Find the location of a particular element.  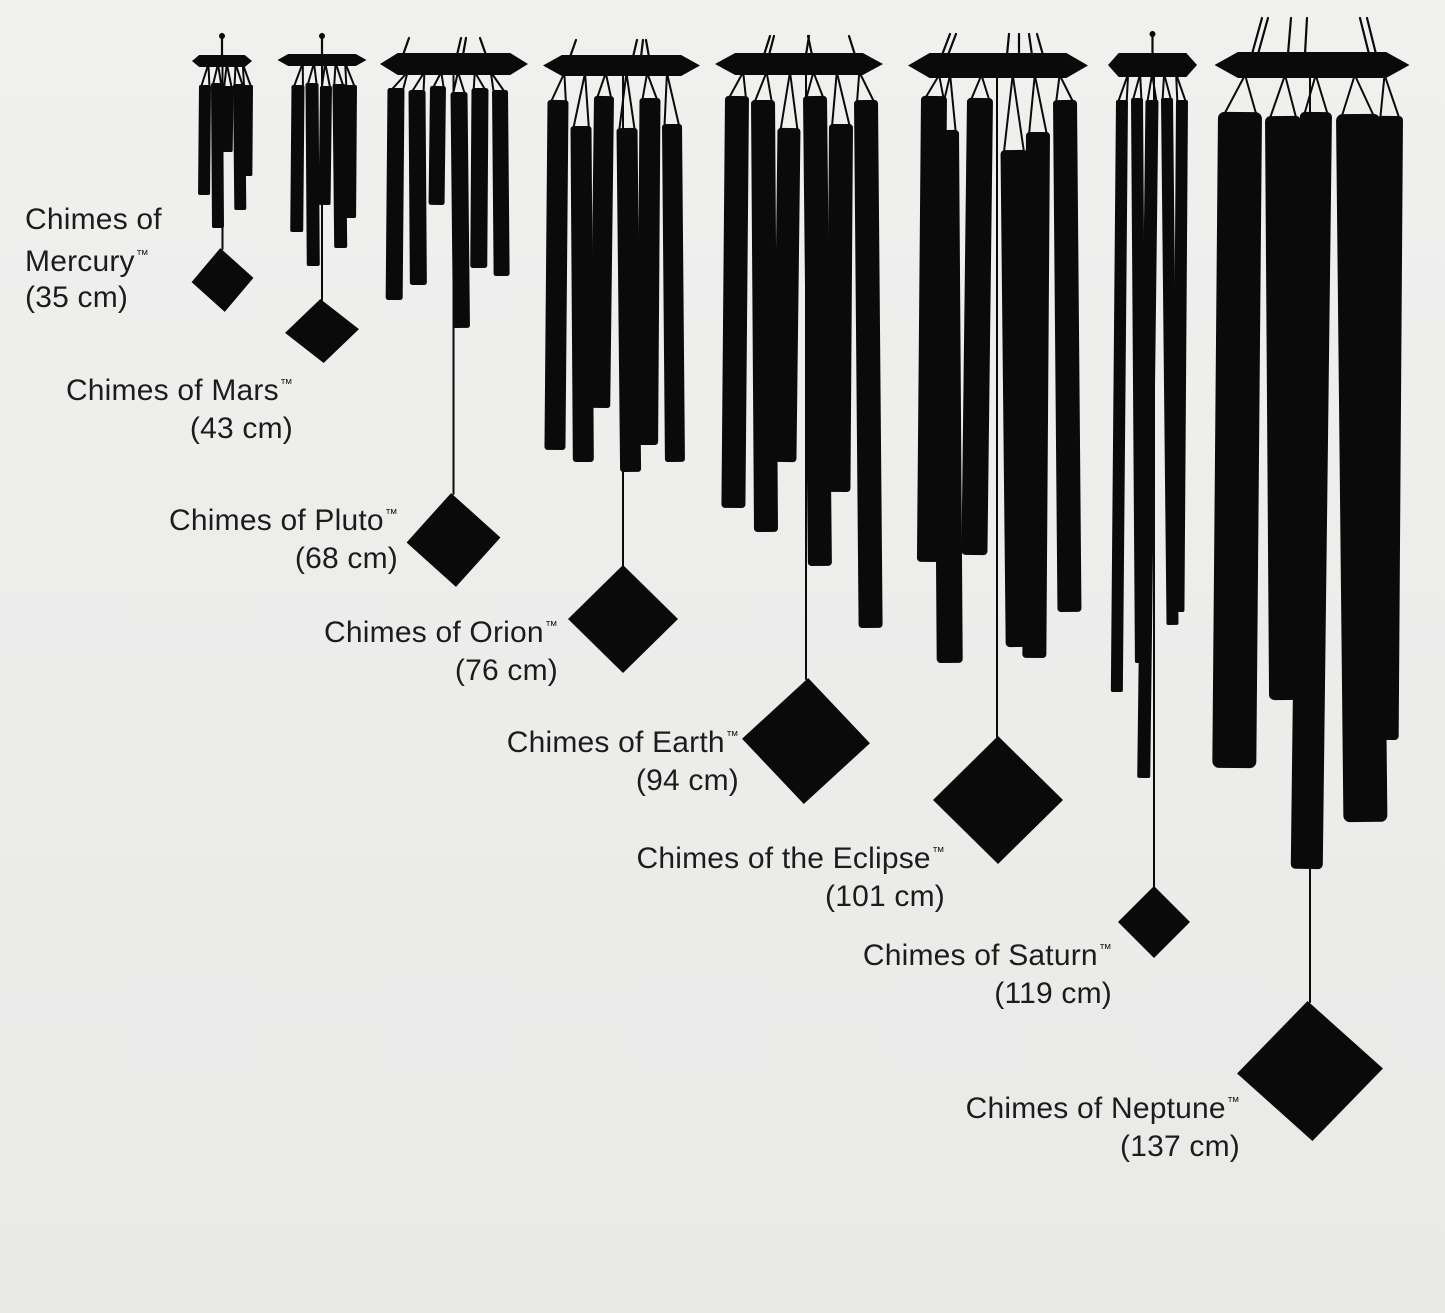

label-chimes-of-orion: Chimes of Orion™ (76 cm) is located at coordinates (441, 649).